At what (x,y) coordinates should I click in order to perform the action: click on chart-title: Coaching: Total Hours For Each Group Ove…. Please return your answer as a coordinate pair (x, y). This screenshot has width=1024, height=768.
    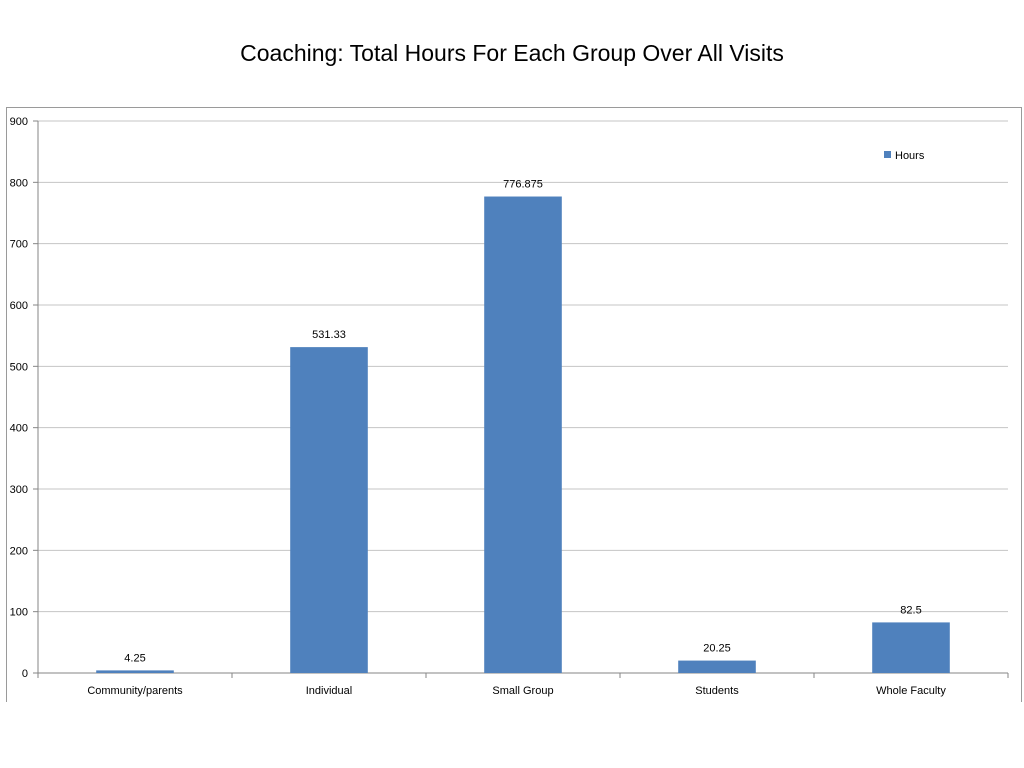
    Looking at the image, I should click on (512, 53).